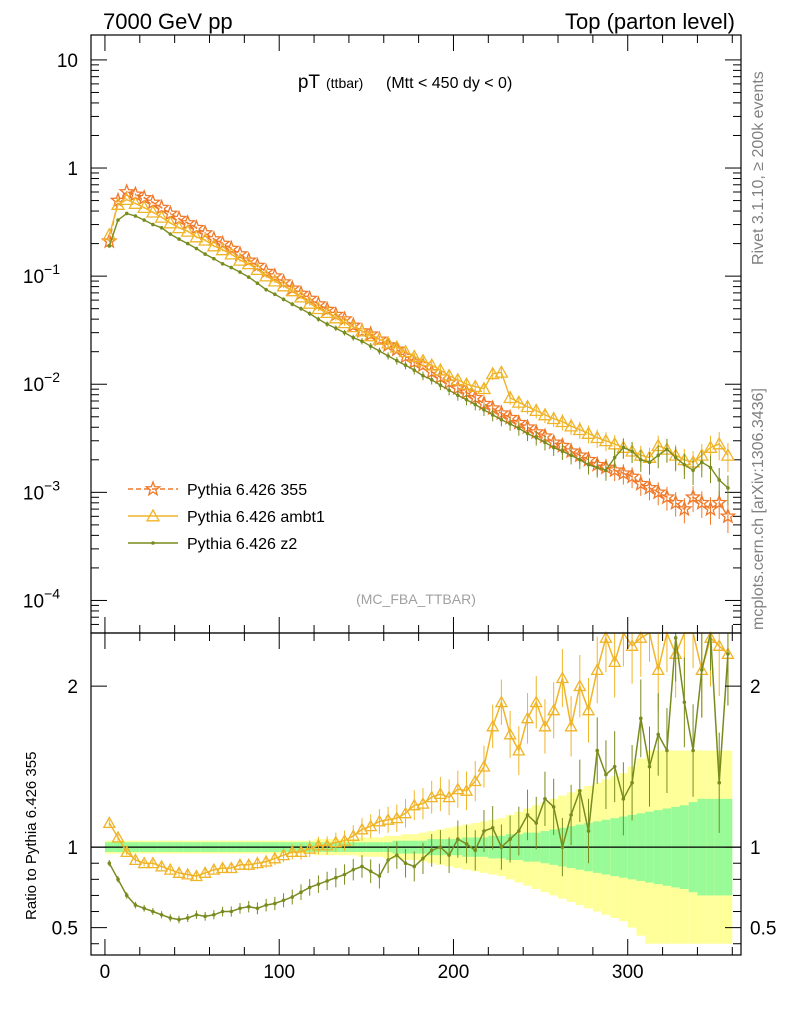 The height and width of the screenshot is (1024, 786). Describe the element at coordinates (650, 21) in the screenshot. I see `header-process-label: Top (parton level)` at that location.